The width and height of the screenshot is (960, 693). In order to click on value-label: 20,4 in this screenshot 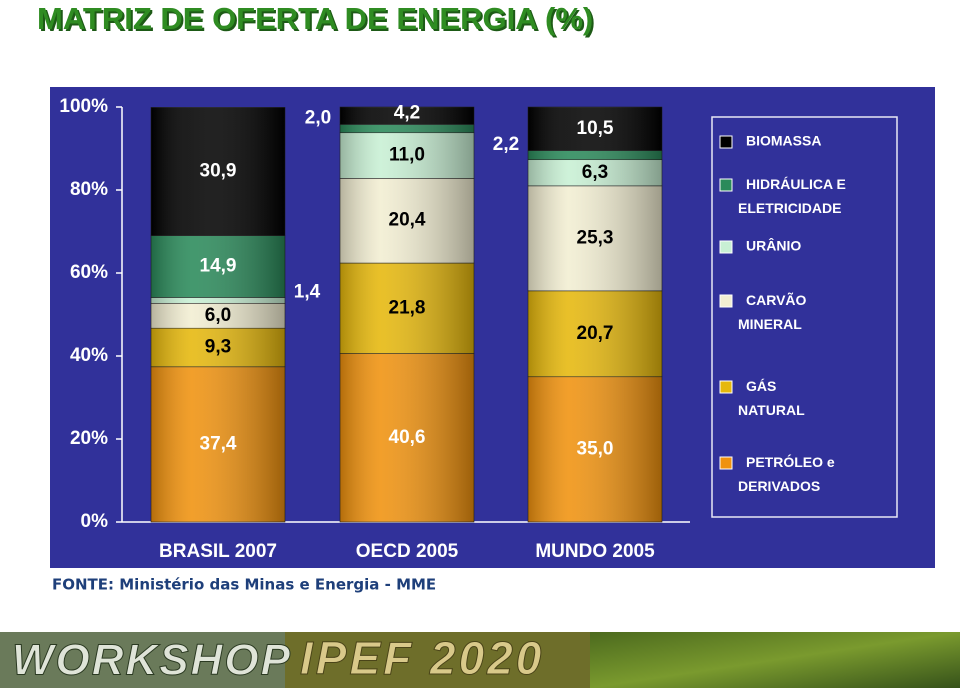, I will do `click(407, 220)`.